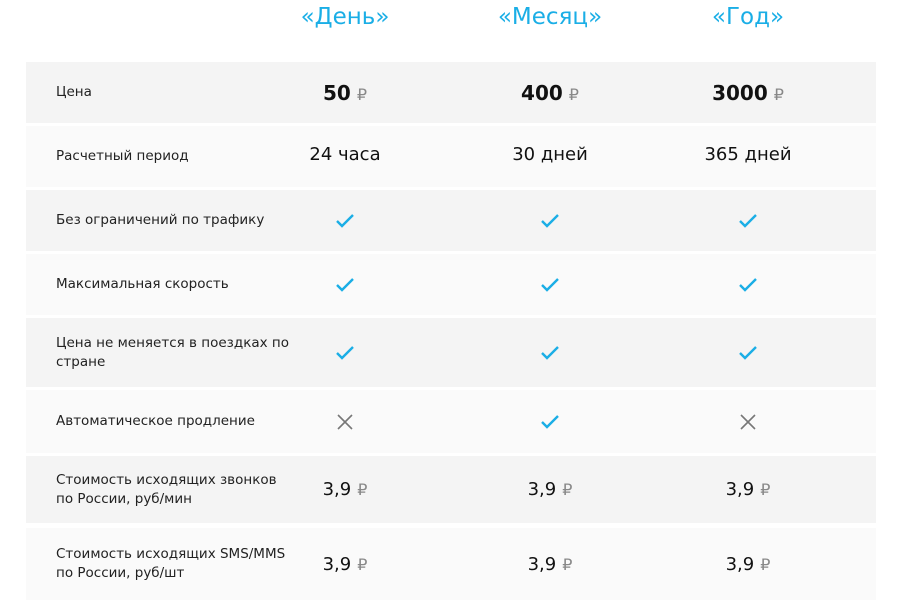 The width and height of the screenshot is (898, 611). I want to click on row-label: Без ограничений по трафику, so click(160, 220).